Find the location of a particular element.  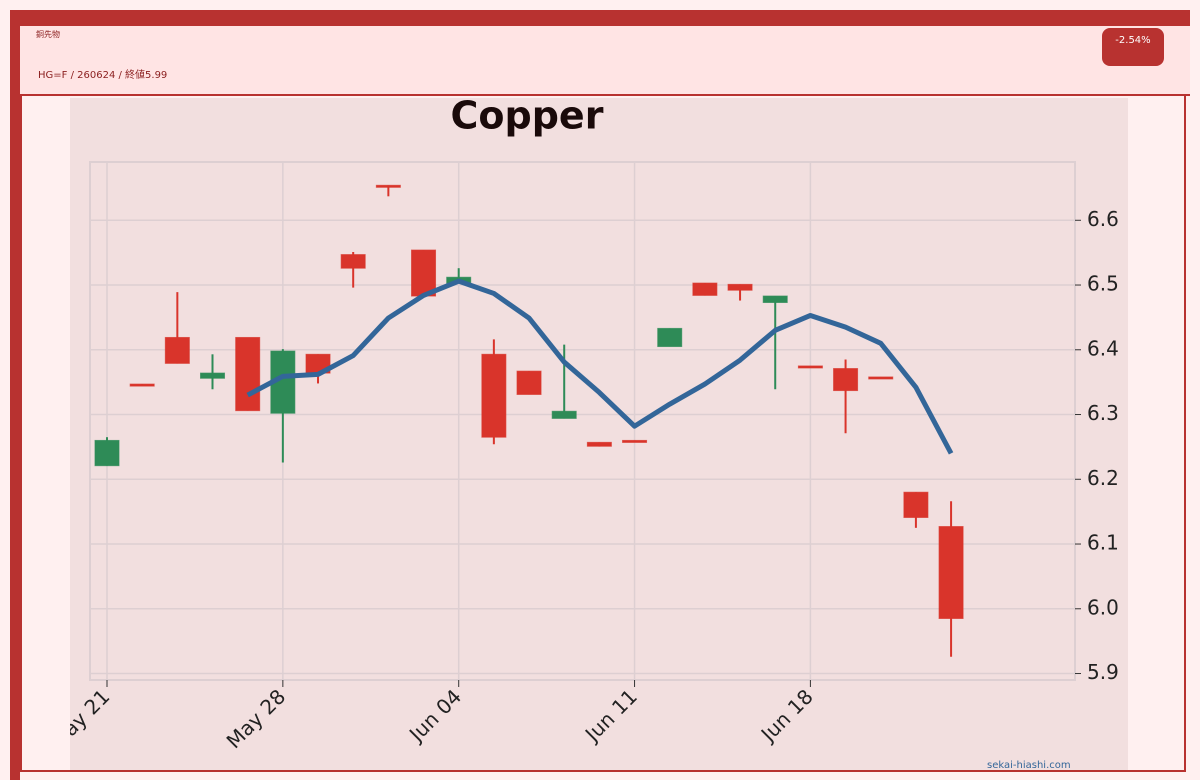

left-bar is located at coordinates (15, 395).